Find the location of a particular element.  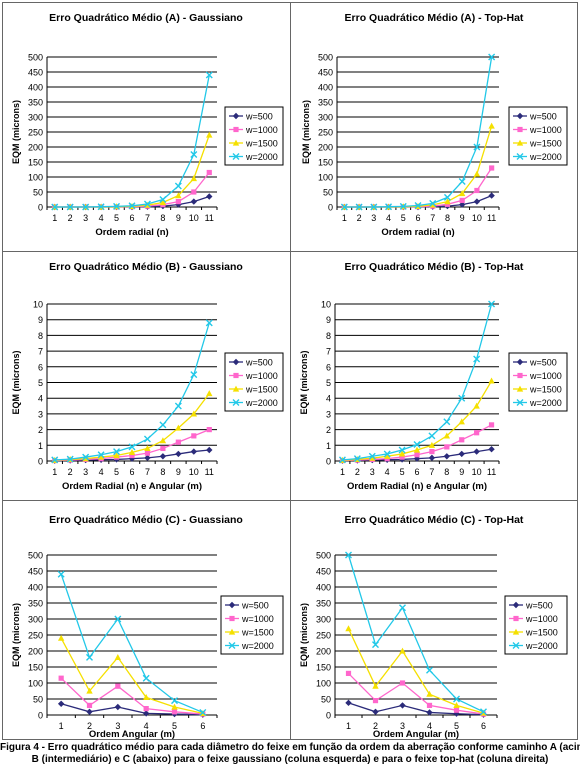

legend-label: w=1500 is located at coordinates (541, 633).